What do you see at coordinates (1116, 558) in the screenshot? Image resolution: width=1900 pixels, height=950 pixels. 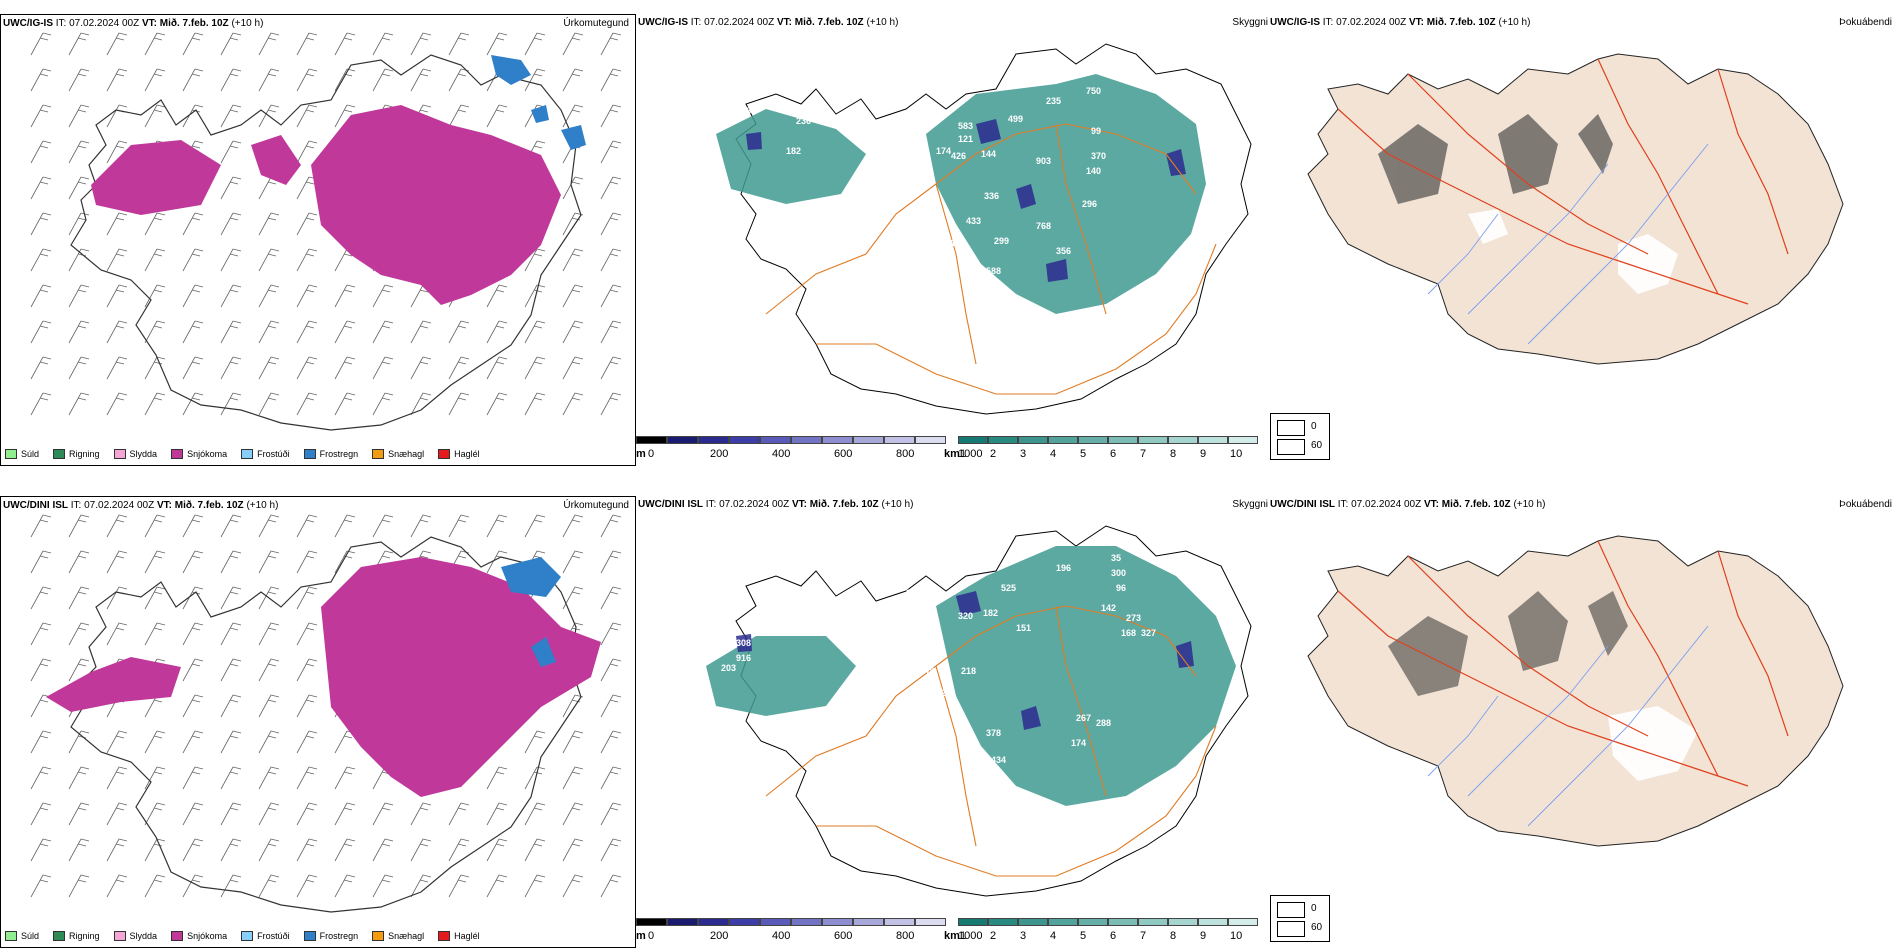 I see `visibility-value-label: 35` at bounding box center [1116, 558].